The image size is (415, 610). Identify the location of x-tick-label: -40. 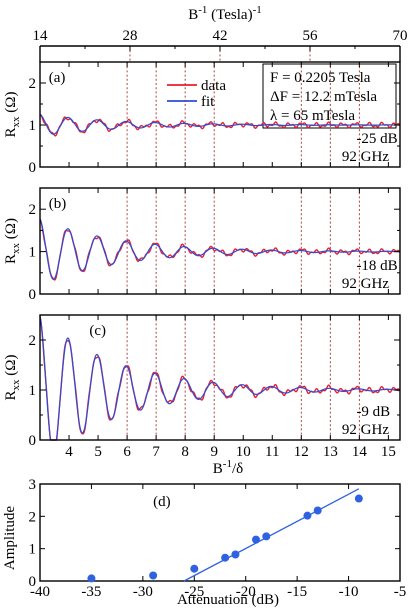
(40, 592).